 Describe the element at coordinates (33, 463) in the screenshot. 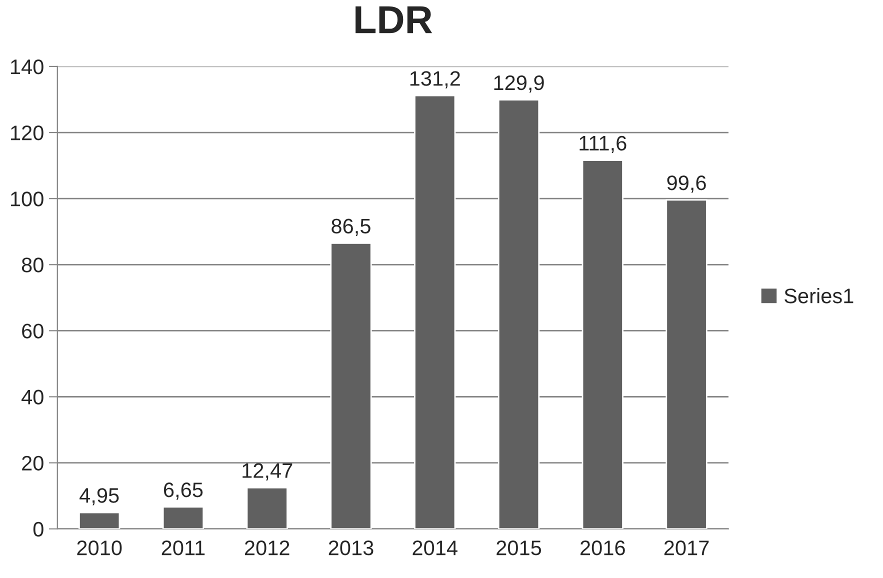

I see `y-tick-label: 20` at that location.